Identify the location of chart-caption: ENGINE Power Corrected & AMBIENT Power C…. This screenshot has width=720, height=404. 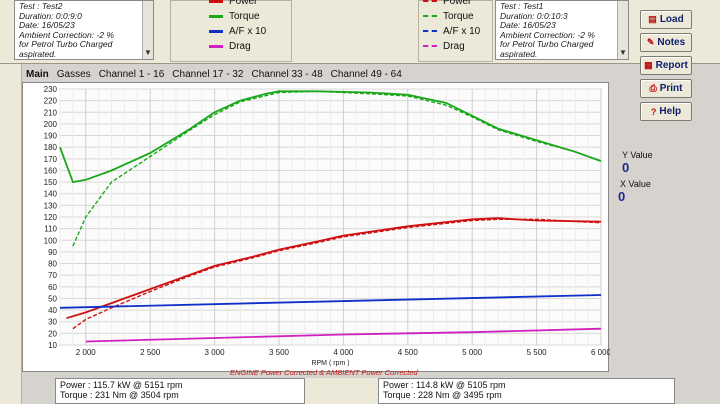
(324, 372).